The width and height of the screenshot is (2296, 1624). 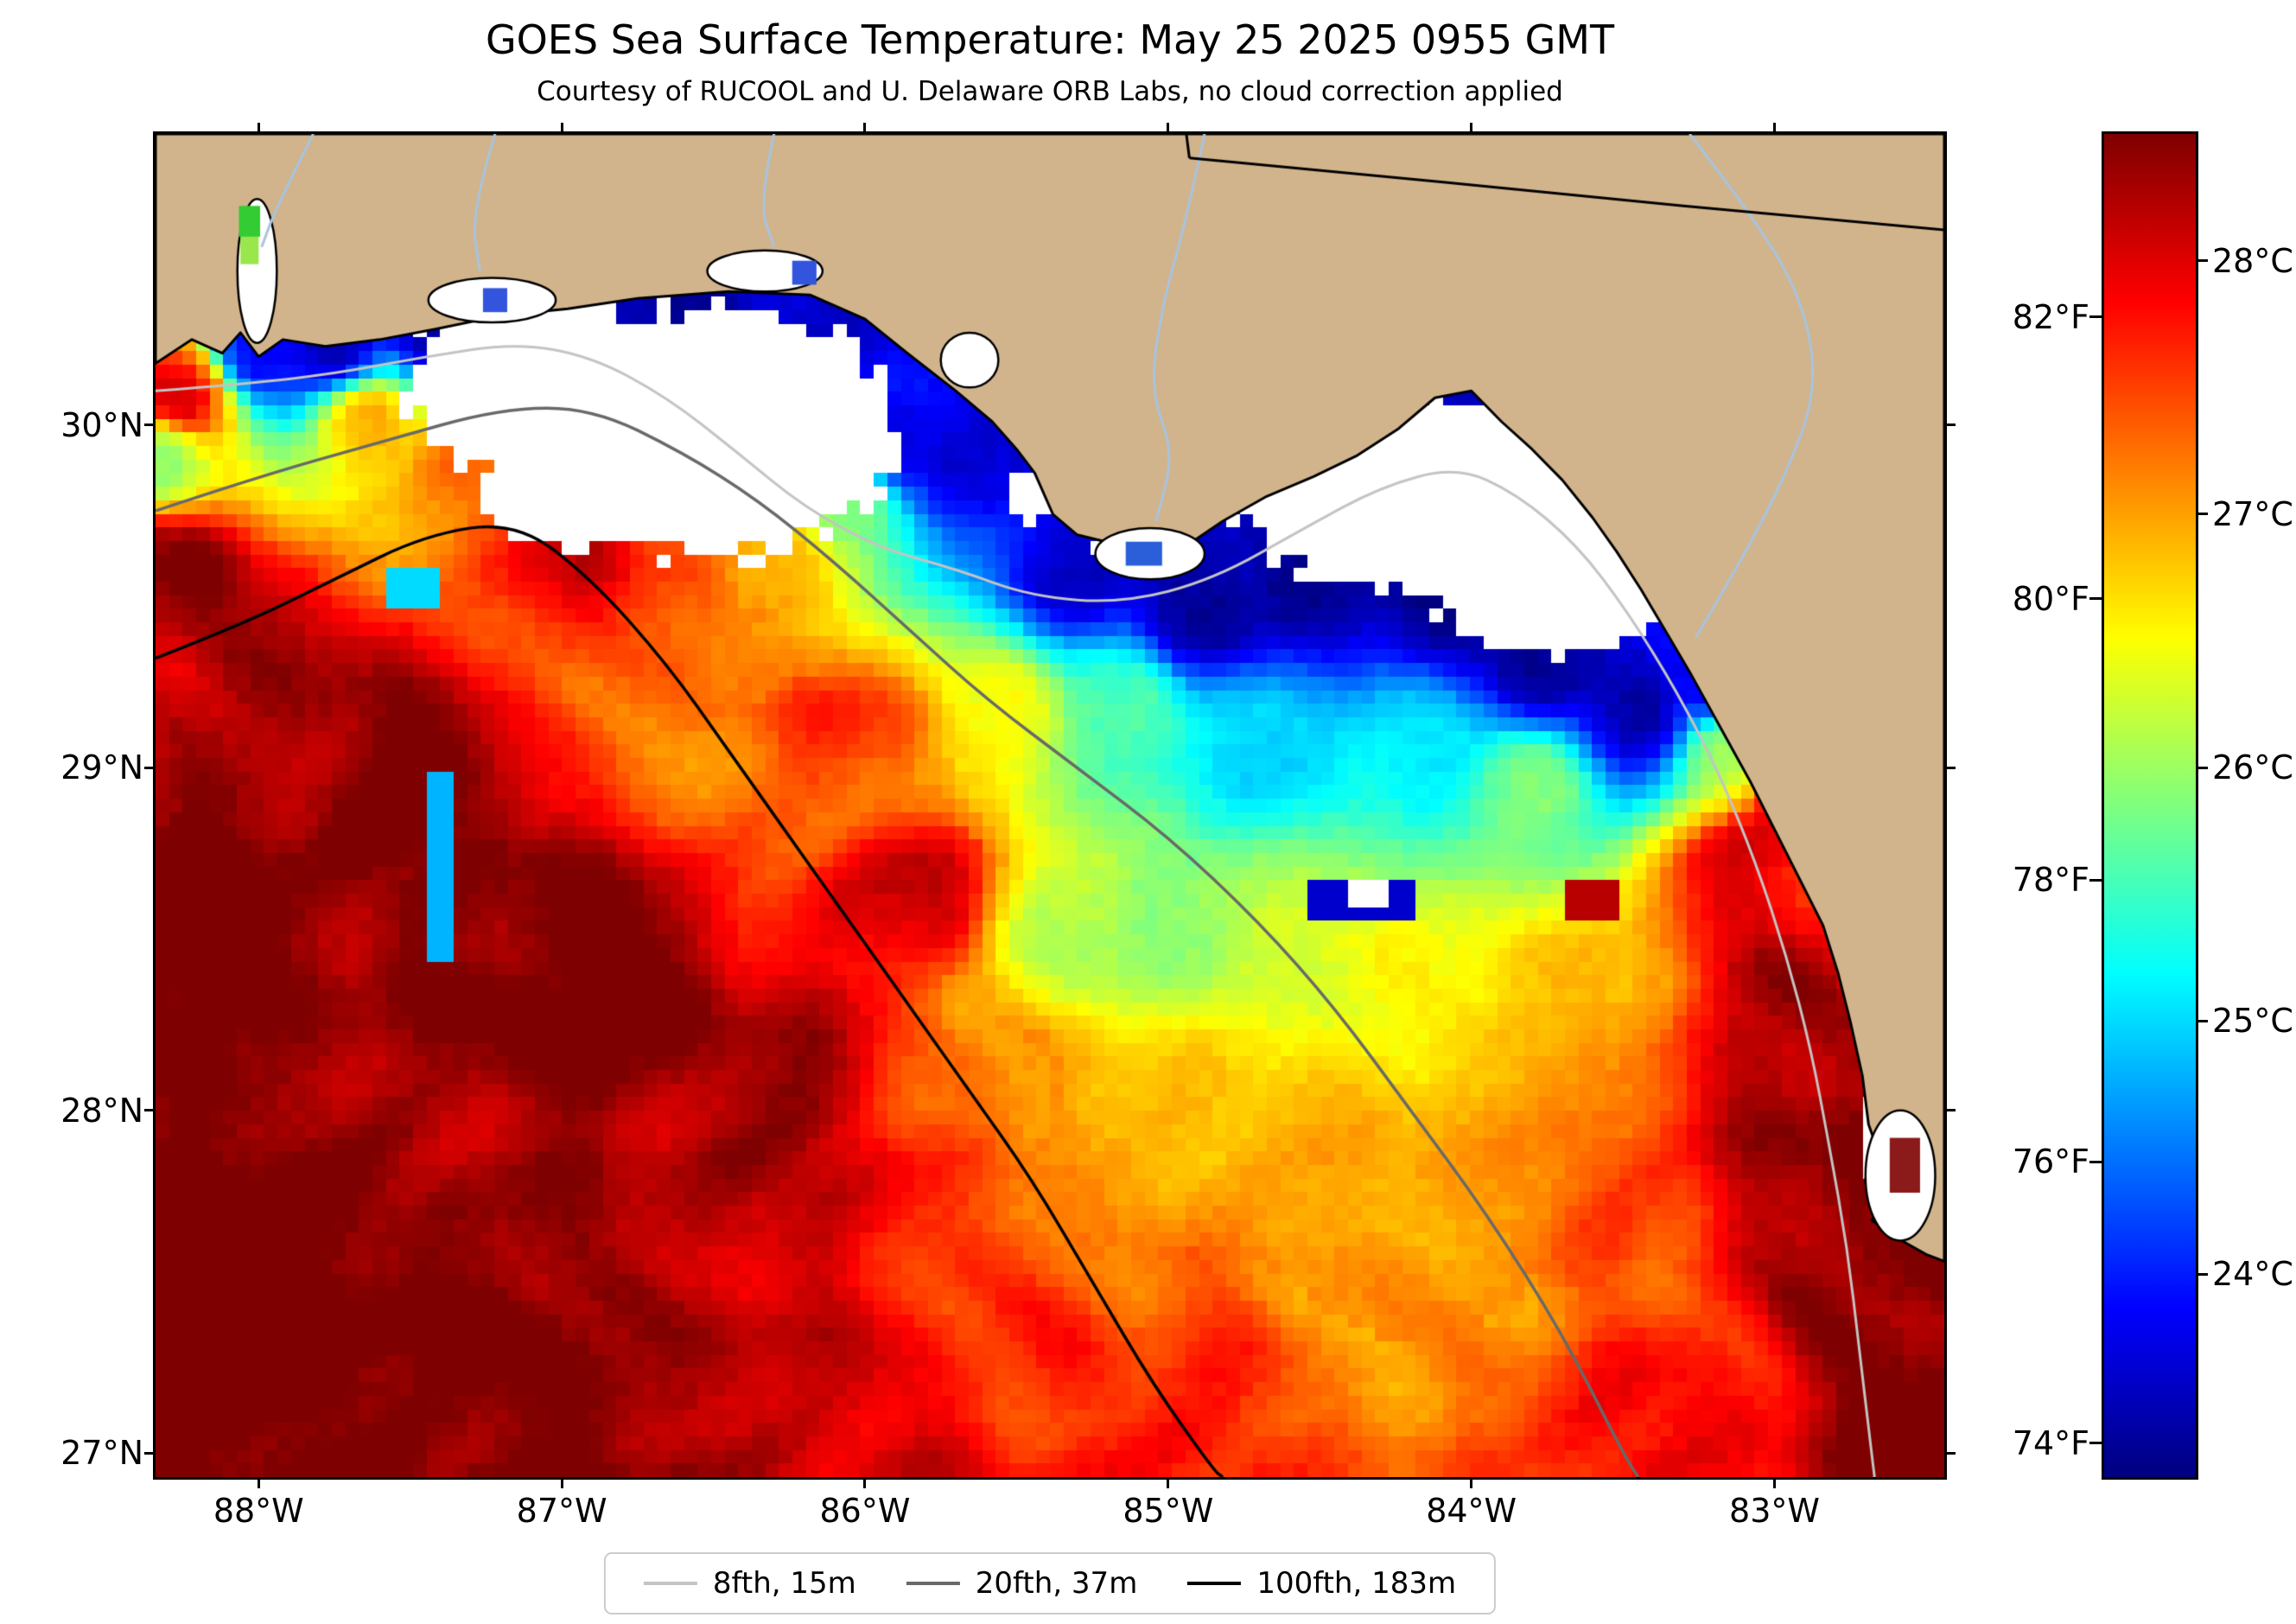 I want to click on legend-item-183m: 100fth, 183m, so click(x=1321, y=1583).